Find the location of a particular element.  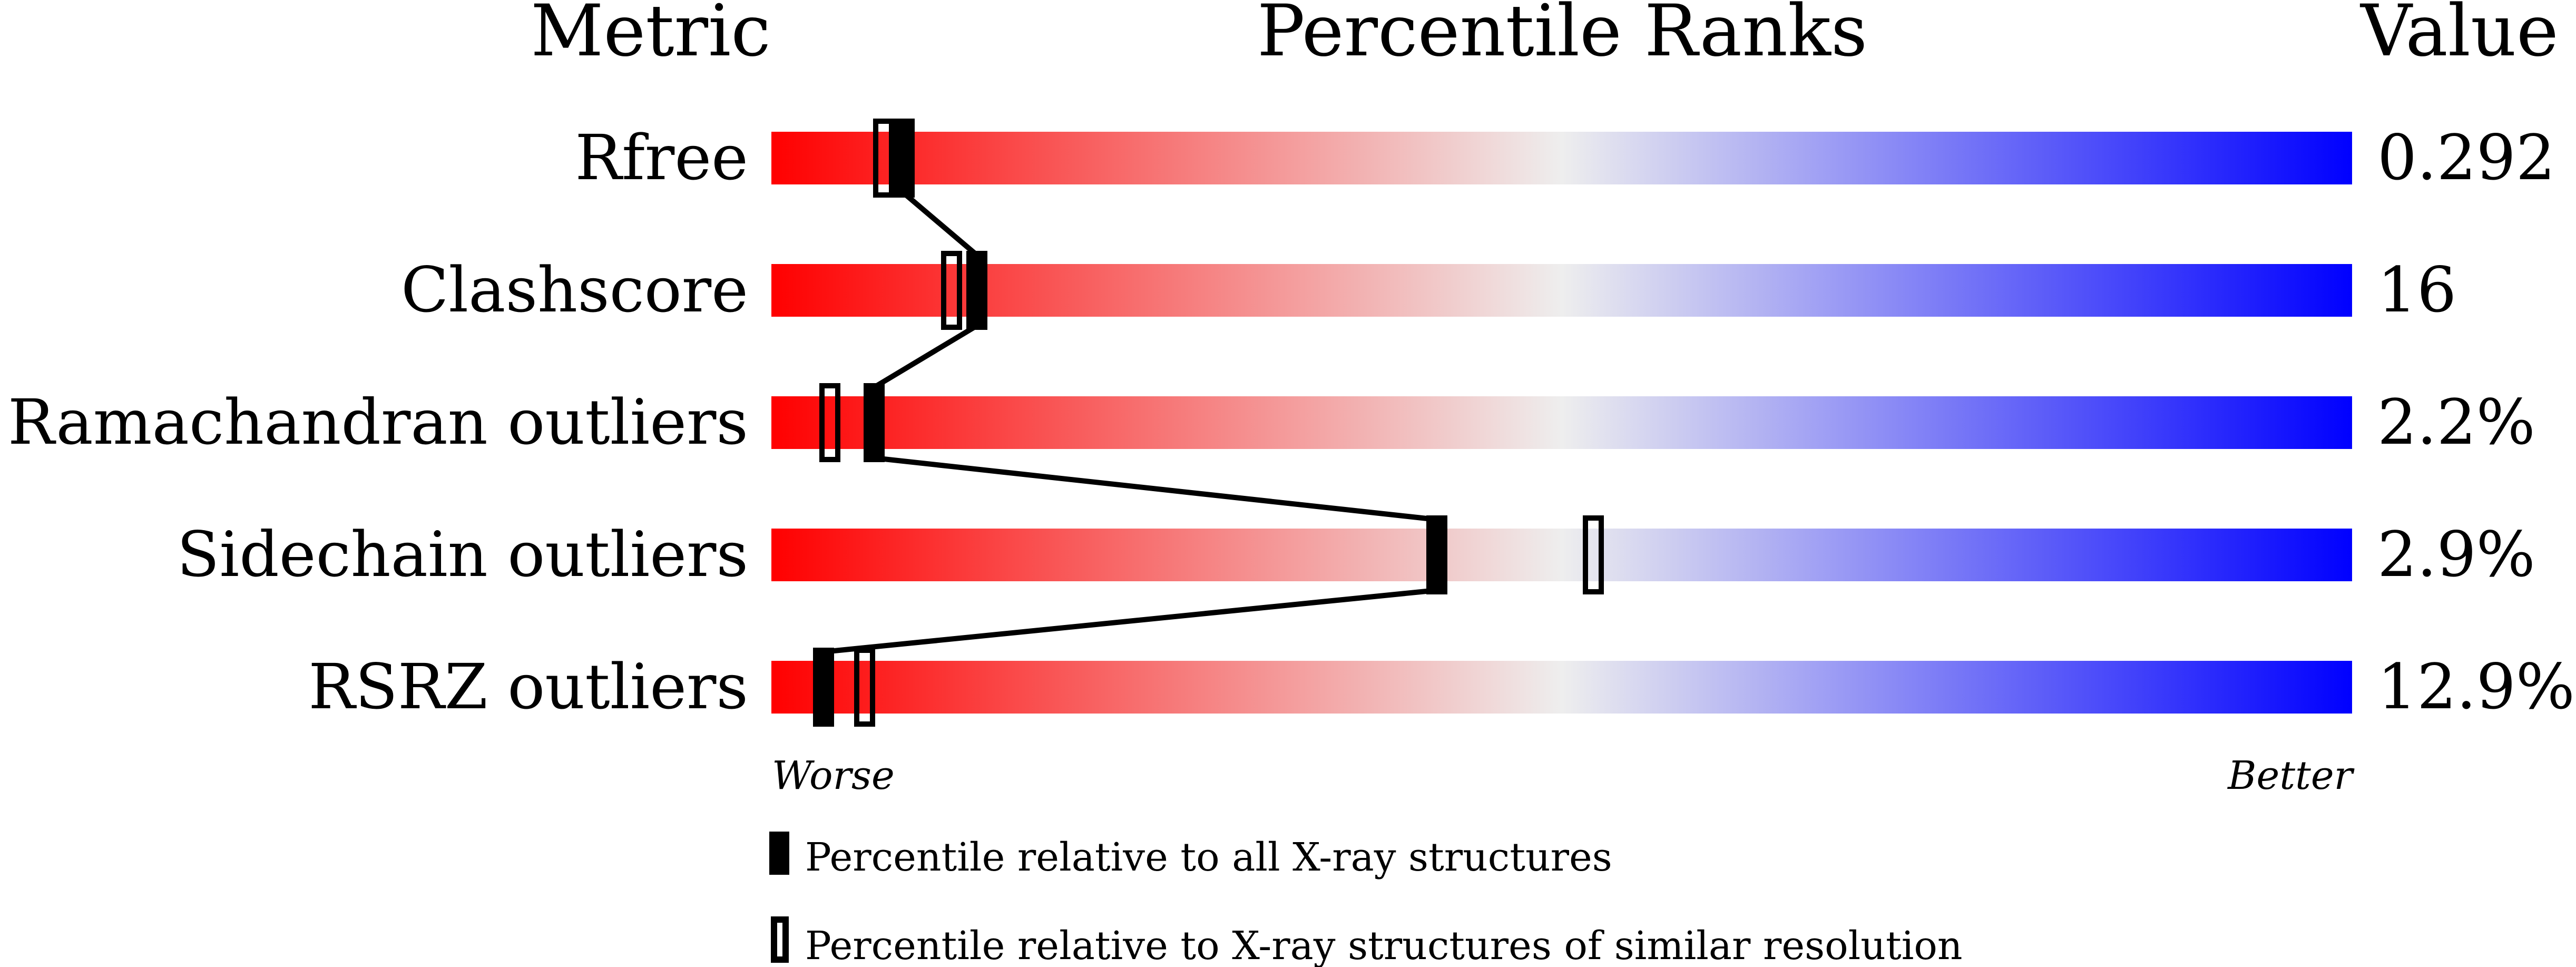

metric-label: Ramachandran outliers is located at coordinates (378, 422).